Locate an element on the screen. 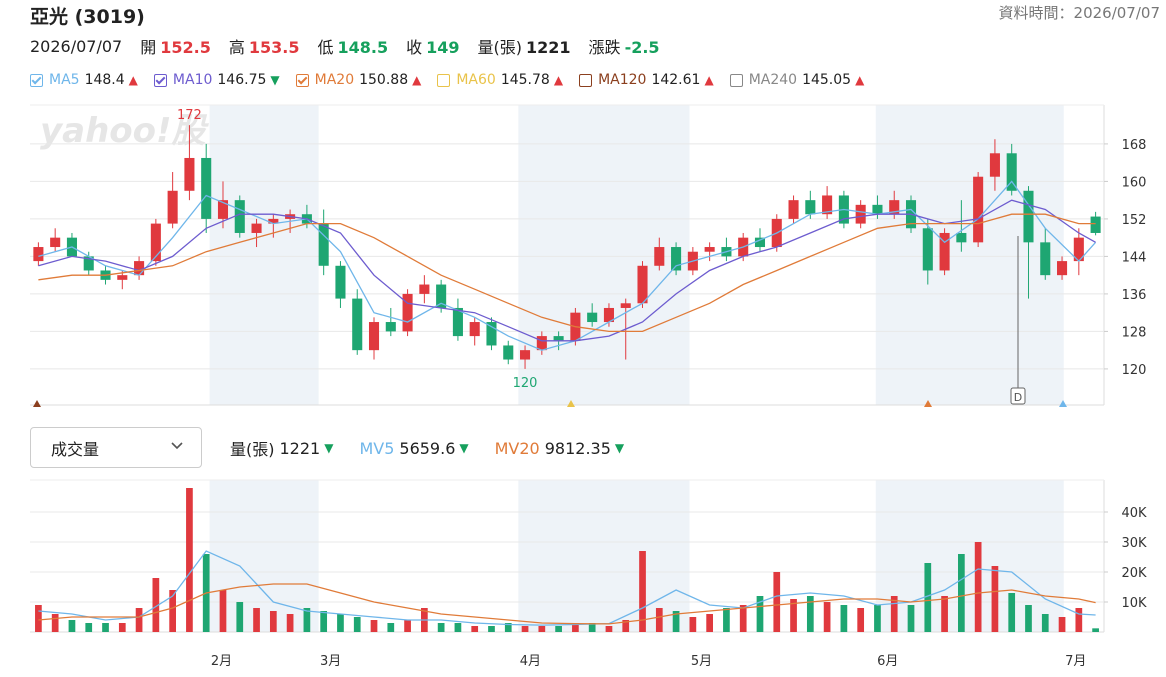  indicator-dropdown: 成交量 is located at coordinates (116, 447).